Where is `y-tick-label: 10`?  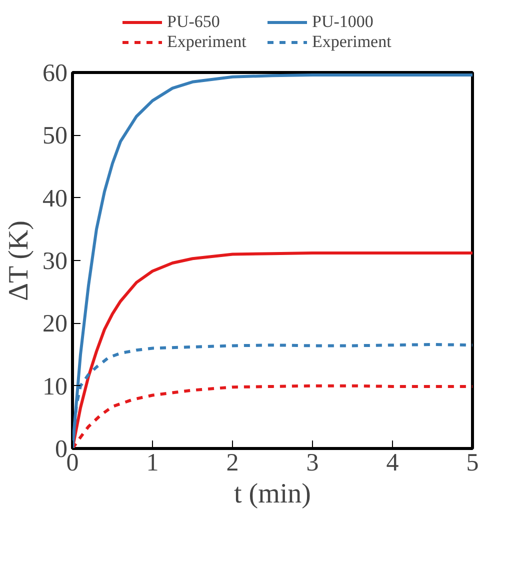 y-tick-label: 10 is located at coordinates (55, 386).